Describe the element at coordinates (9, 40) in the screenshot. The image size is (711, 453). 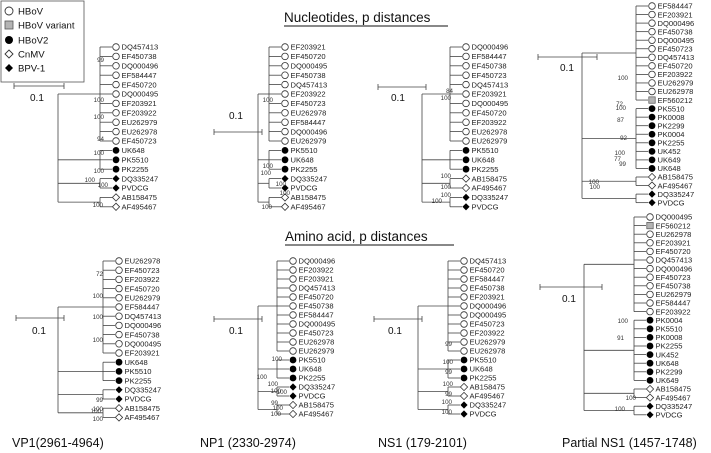
I see `legend-hbov2-marker` at that location.